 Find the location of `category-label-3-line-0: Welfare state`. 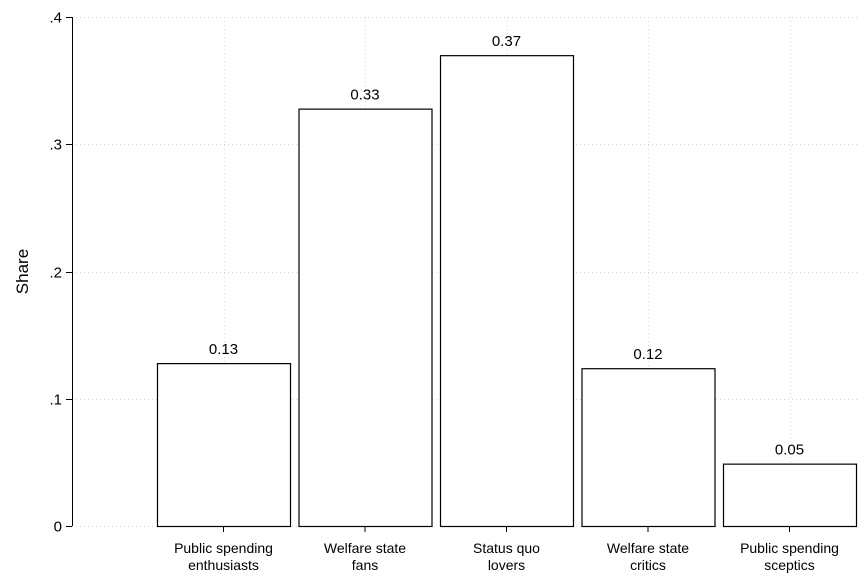

category-label-3-line-0: Welfare state is located at coordinates (648, 548).